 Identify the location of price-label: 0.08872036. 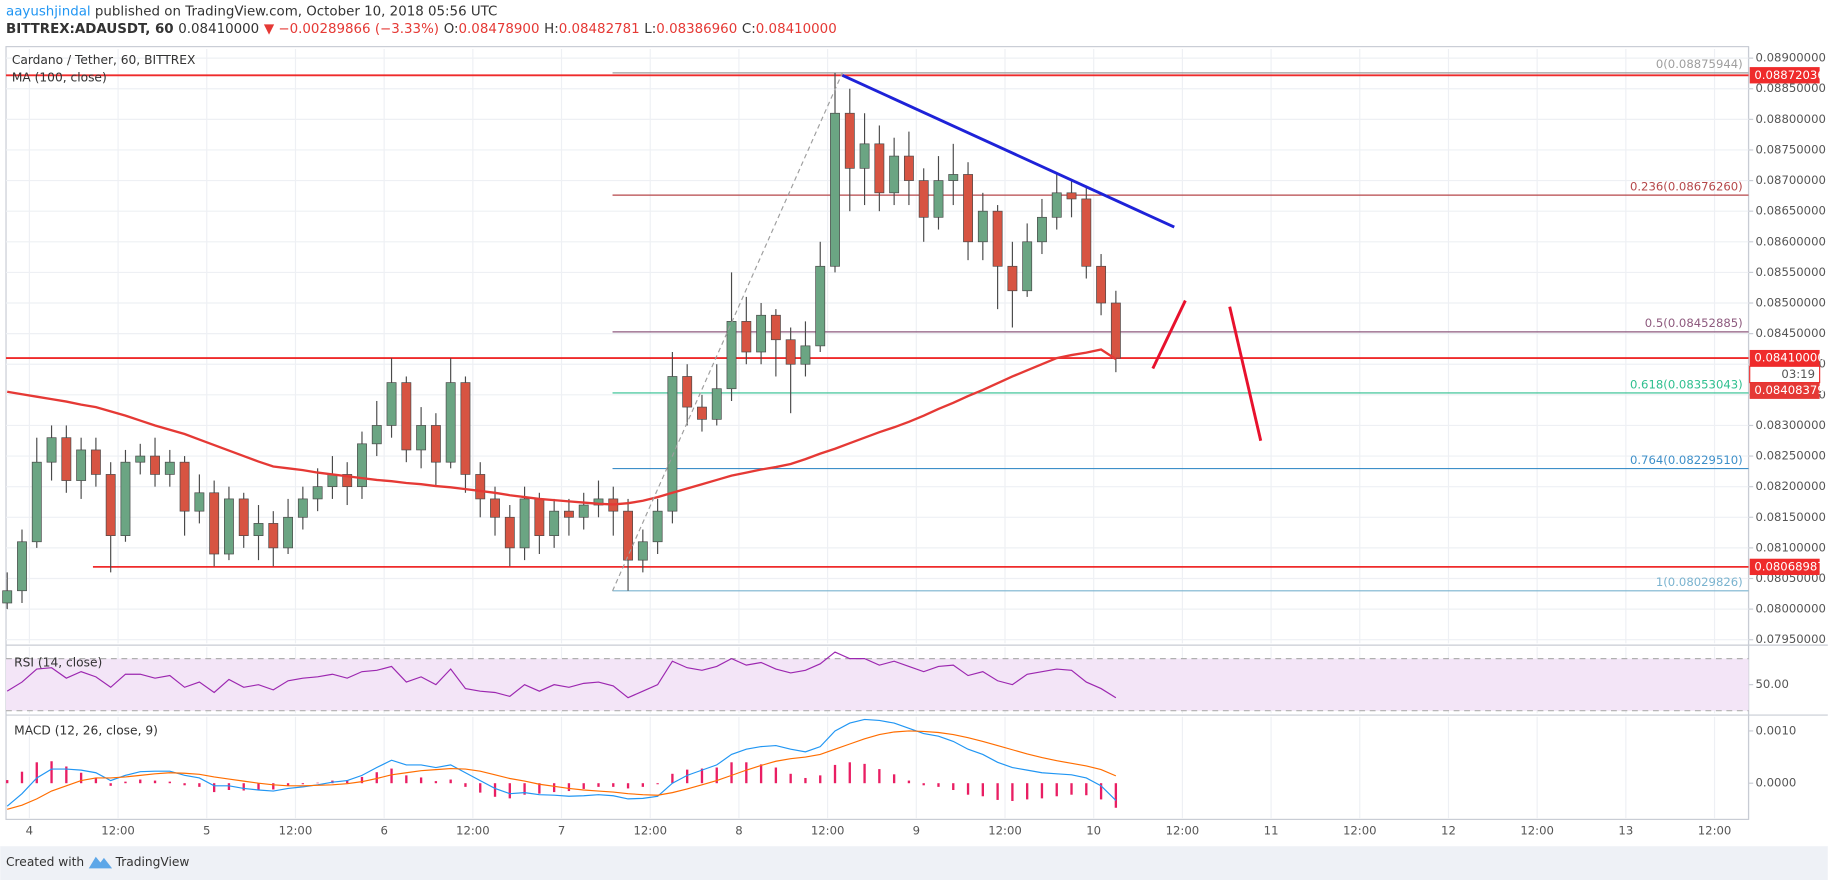
(1789, 75).